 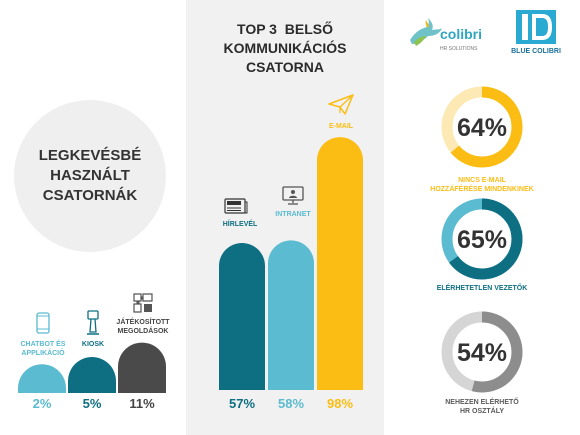 I want to click on blue-colibri-name: BLUE COLIBRI, so click(x=536, y=51).